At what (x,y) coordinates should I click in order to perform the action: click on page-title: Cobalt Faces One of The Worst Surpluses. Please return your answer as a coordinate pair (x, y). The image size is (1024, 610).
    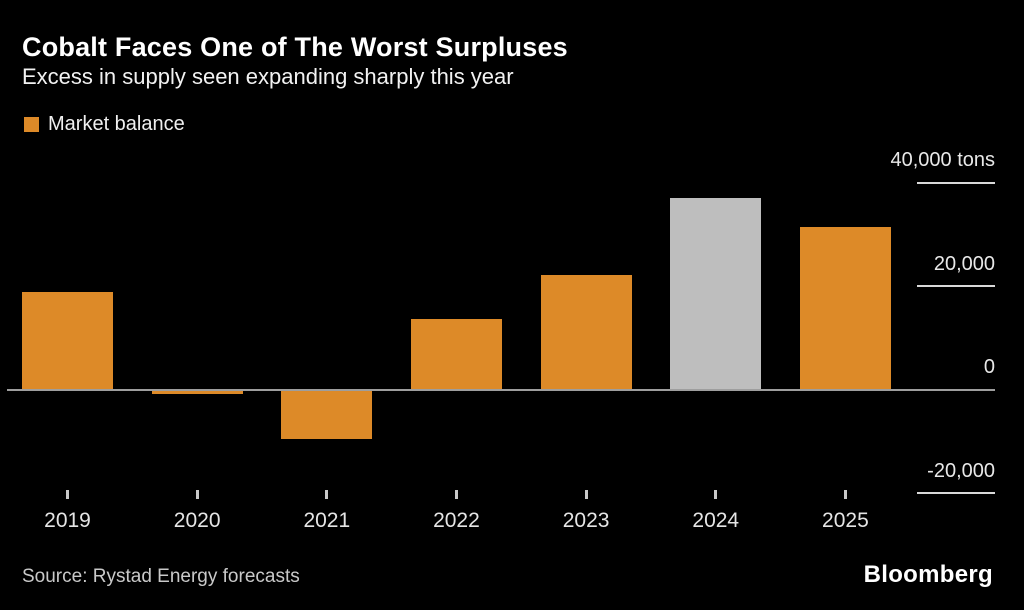
    Looking at the image, I should click on (295, 47).